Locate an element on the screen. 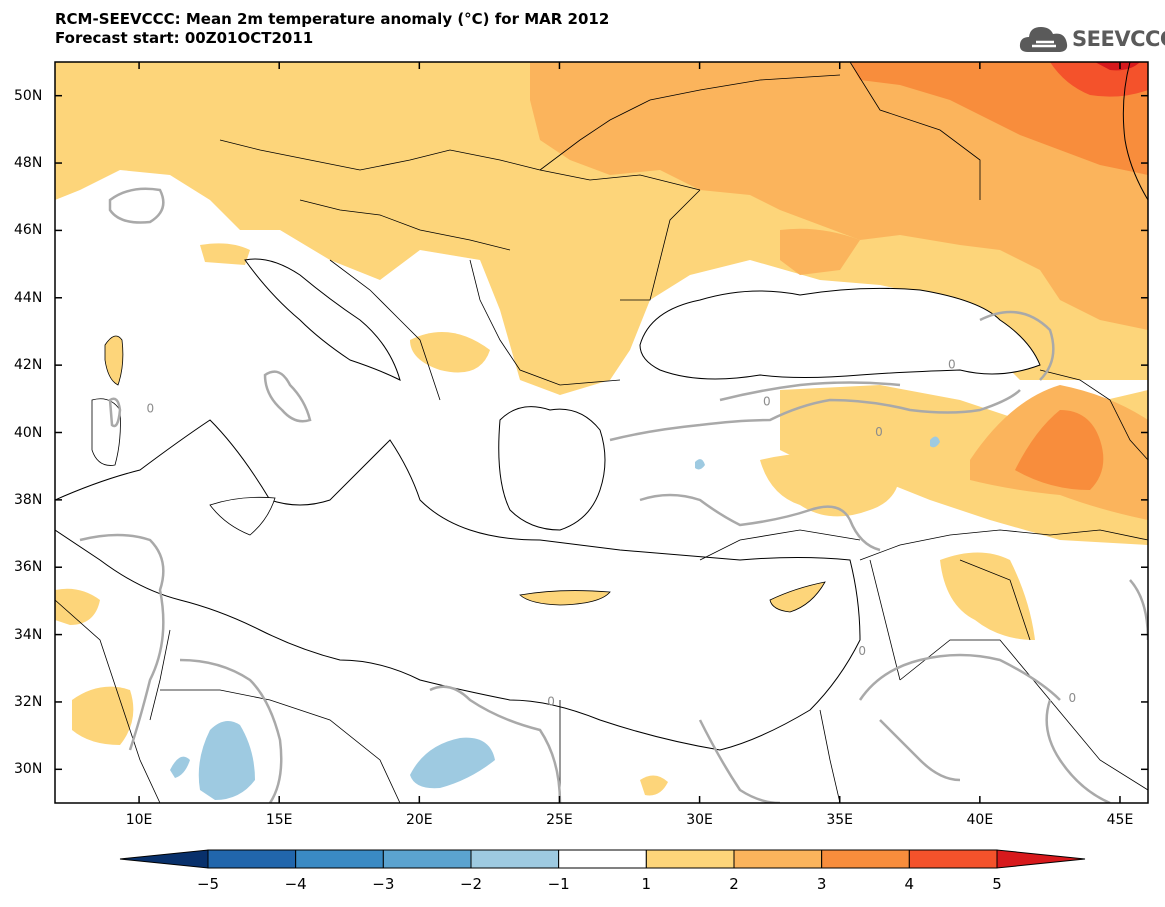 The width and height of the screenshot is (1165, 907). lat-label: 40N is located at coordinates (28, 432).